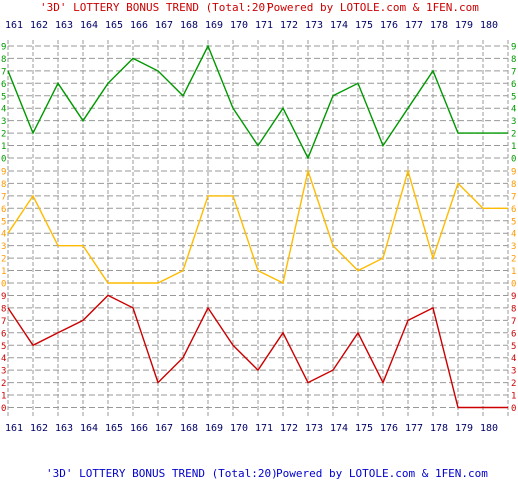  I want to click on x-tick-label-bottom: 175, so click(364, 428).